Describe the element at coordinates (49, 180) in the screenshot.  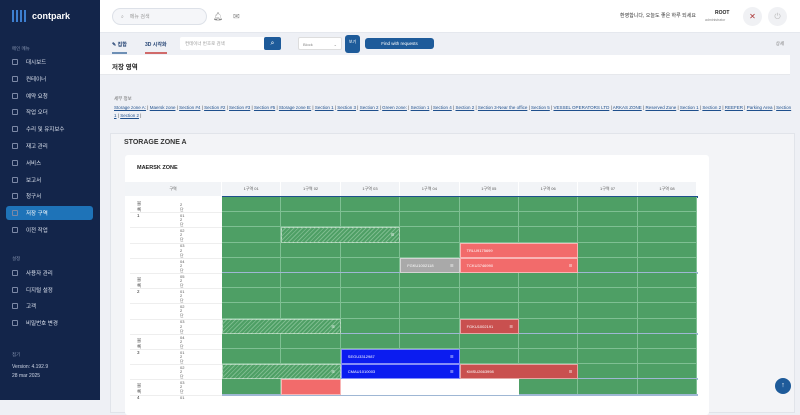
I see `sidebar-item: 보고서` at that location.